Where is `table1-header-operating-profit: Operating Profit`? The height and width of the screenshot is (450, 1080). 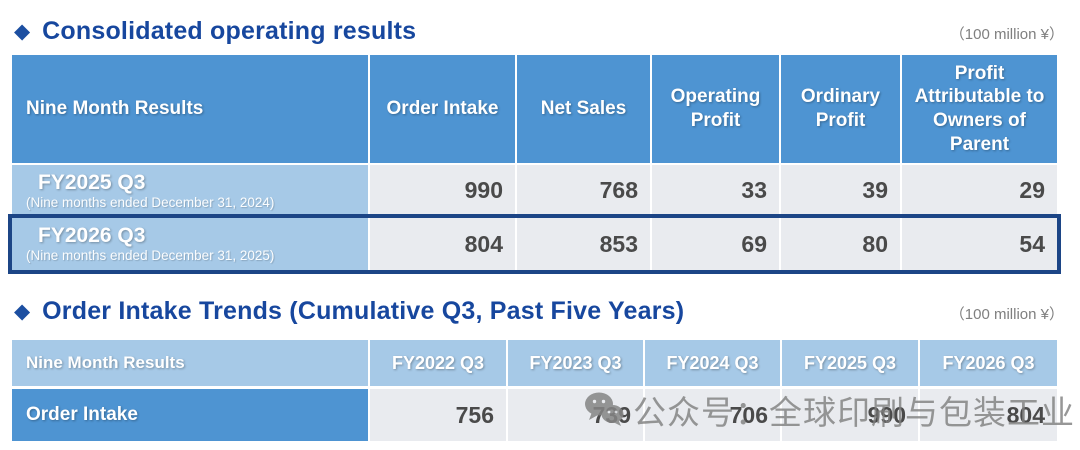
table1-header-operating-profit: Operating Profit is located at coordinates (715, 109).